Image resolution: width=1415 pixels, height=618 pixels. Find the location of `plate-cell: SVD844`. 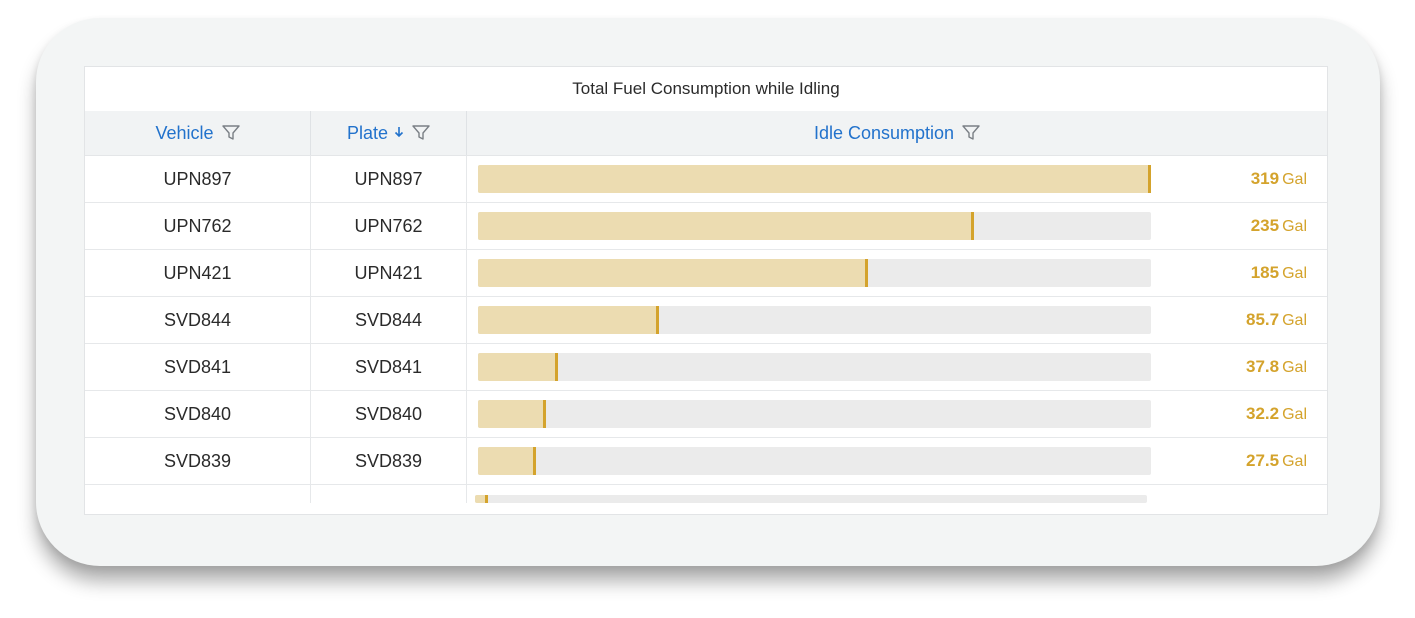

plate-cell: SVD844 is located at coordinates (389, 320).